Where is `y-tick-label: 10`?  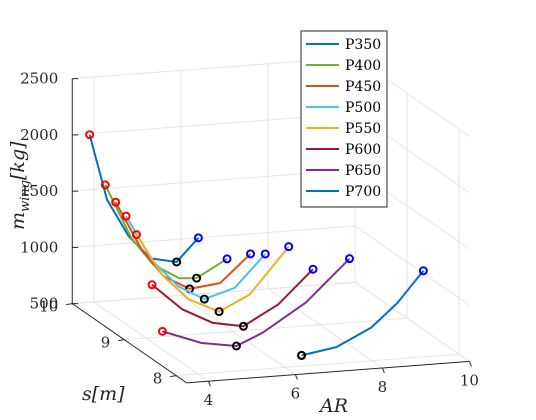 y-tick-label: 10 is located at coordinates (48, 307).